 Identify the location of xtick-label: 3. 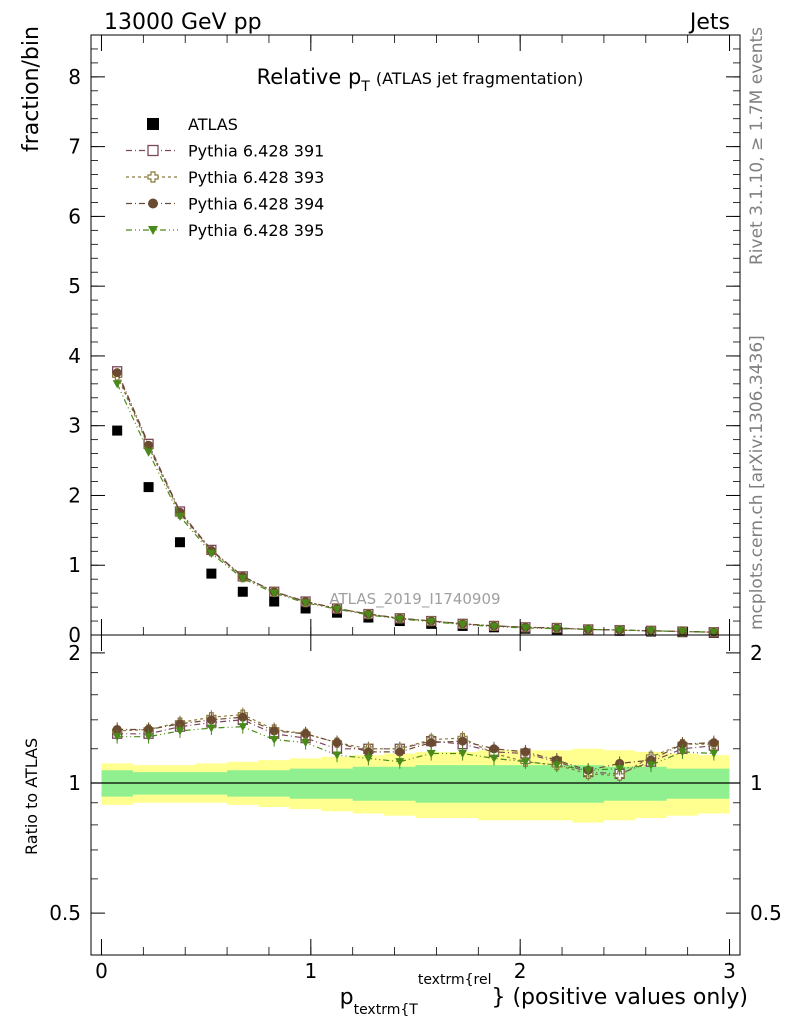
(729, 971).